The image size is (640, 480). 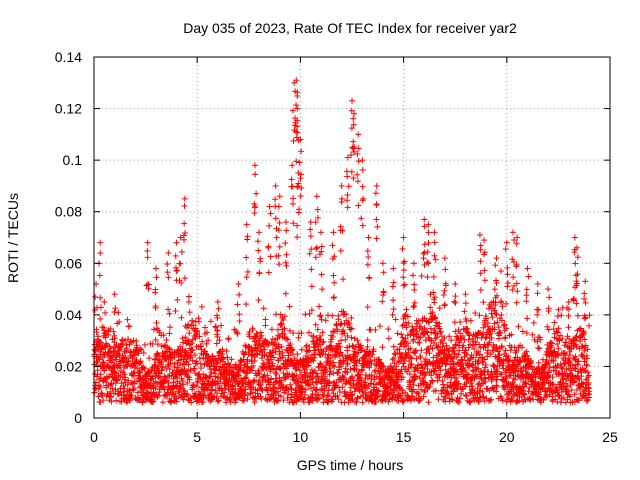 What do you see at coordinates (73, 160) in the screenshot?
I see `y-tick-label: 0.1` at bounding box center [73, 160].